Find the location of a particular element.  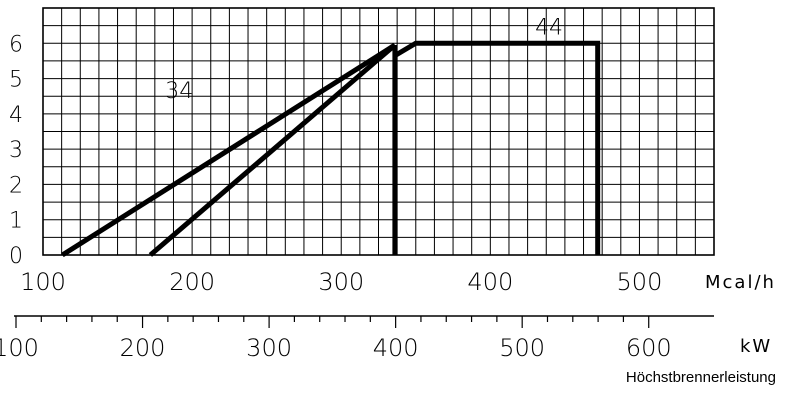

y-tick-label: 6 is located at coordinates (16, 44).